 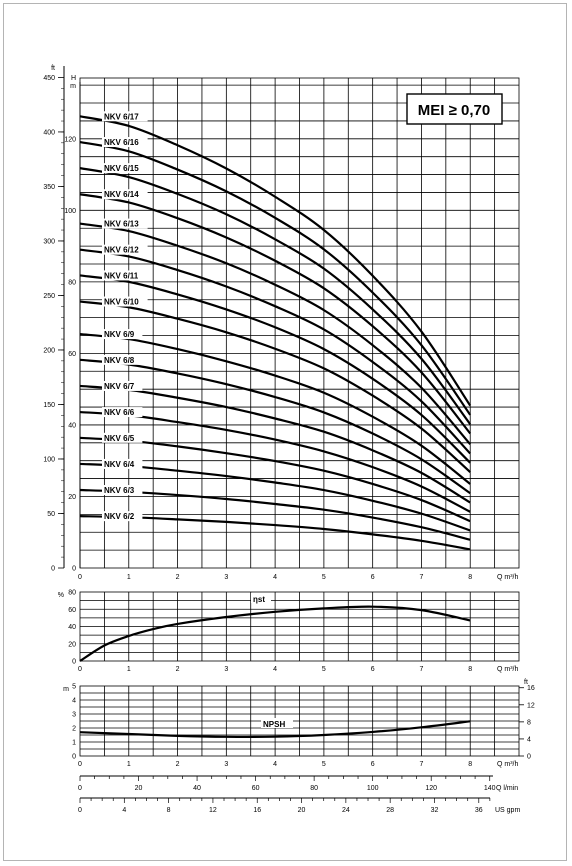 I want to click on usgpm-tick-label: 36, so click(x=479, y=810).